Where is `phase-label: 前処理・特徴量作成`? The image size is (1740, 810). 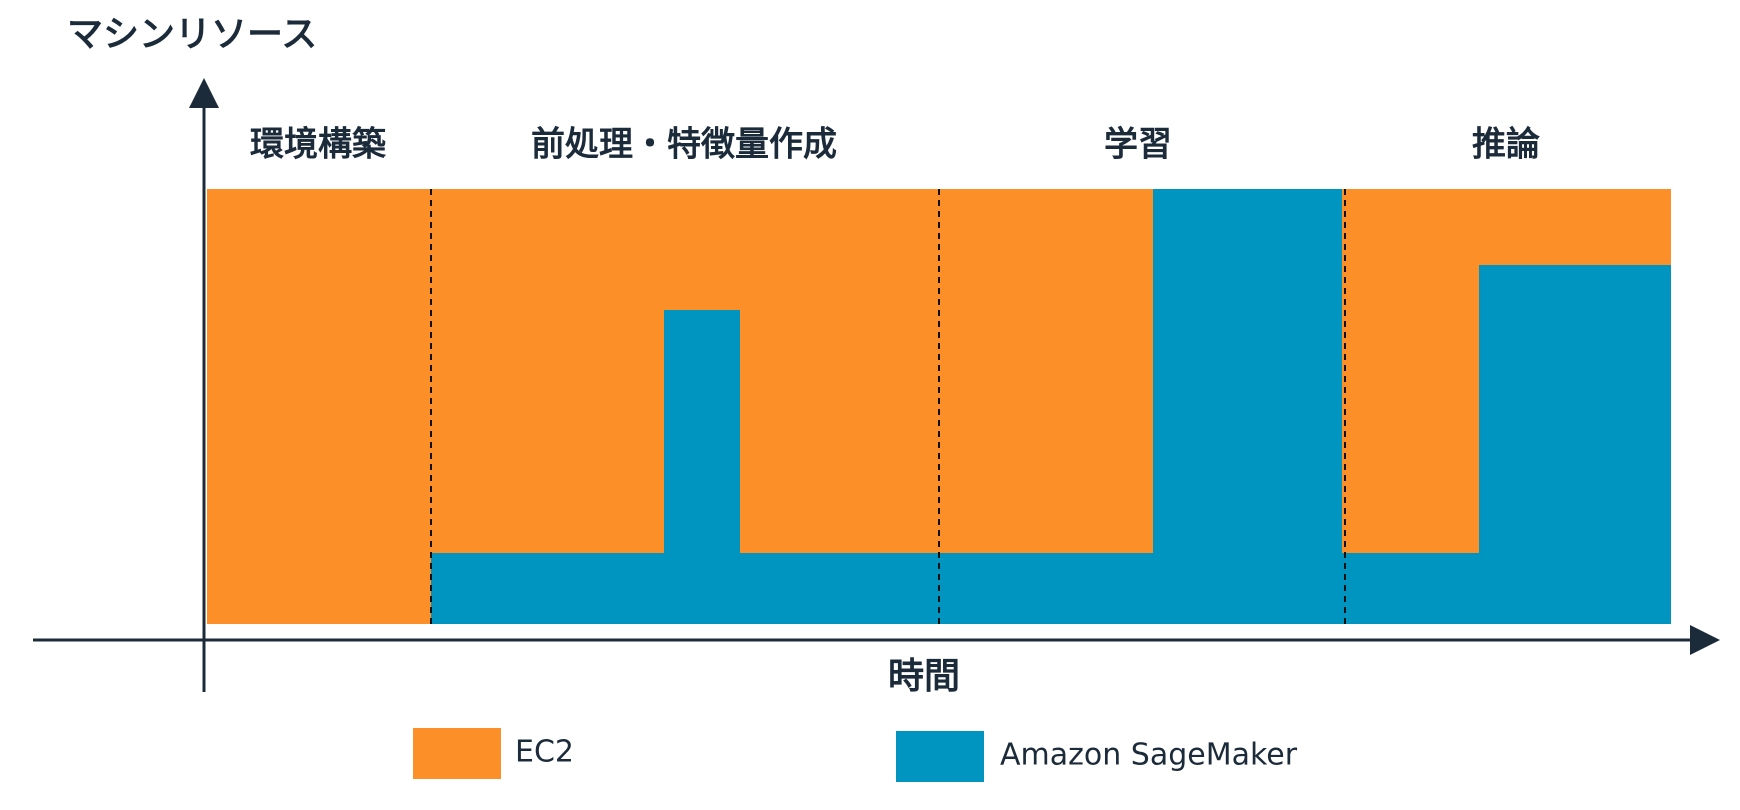
phase-label: 前処理・特徴量作成 is located at coordinates (684, 145).